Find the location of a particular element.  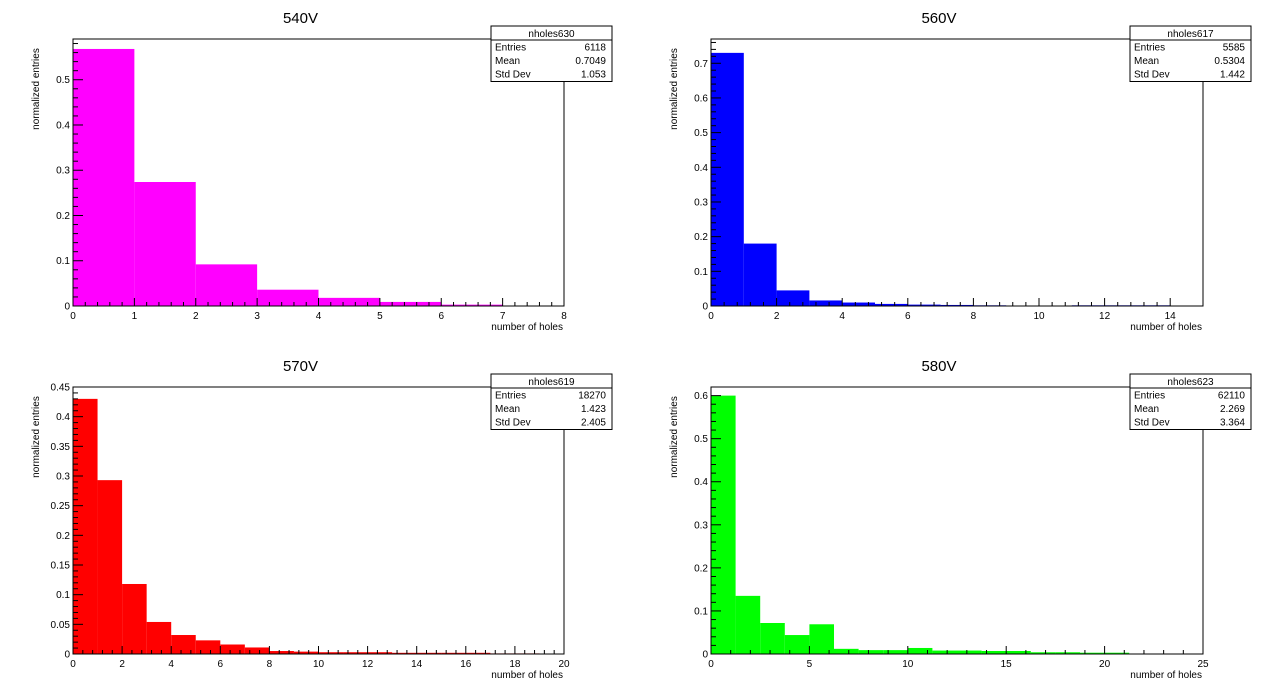

x-tick-label: 14 is located at coordinates (417, 664).